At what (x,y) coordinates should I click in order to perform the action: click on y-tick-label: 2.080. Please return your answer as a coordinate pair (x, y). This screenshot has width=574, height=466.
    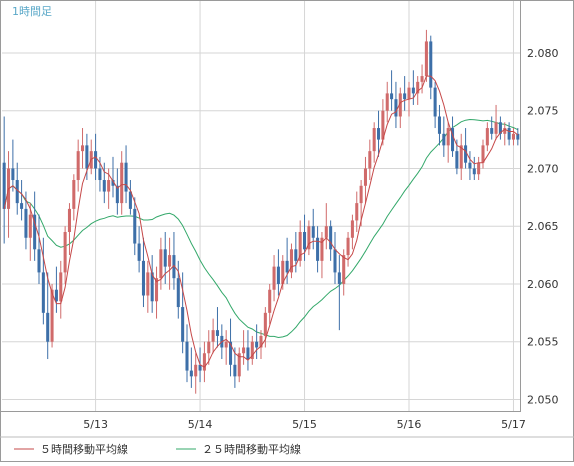
    Looking at the image, I should click on (543, 53).